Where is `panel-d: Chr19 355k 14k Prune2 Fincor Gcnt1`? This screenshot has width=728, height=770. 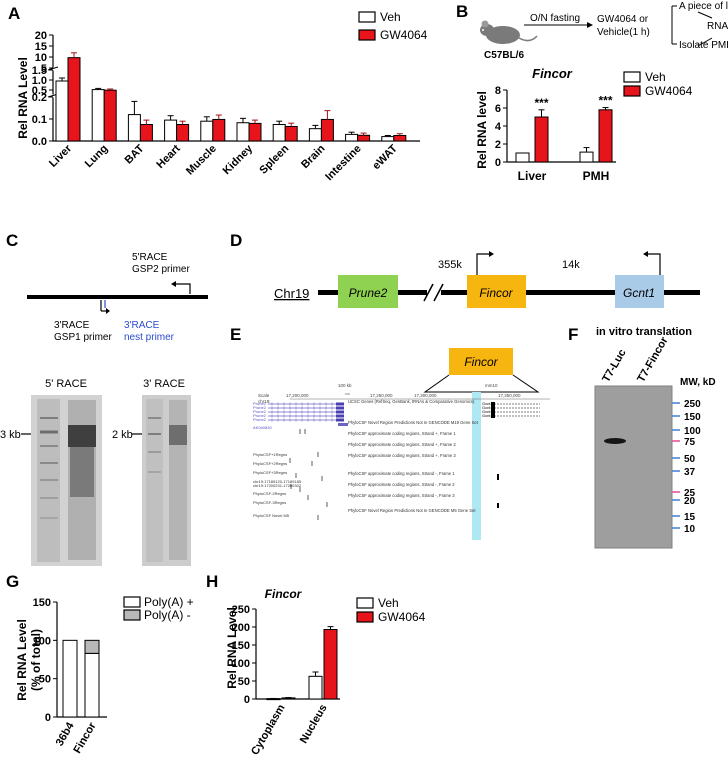
panel-d: Chr19 355k 14k Prune2 Fincor Gcnt1 is located at coordinates (487, 279).